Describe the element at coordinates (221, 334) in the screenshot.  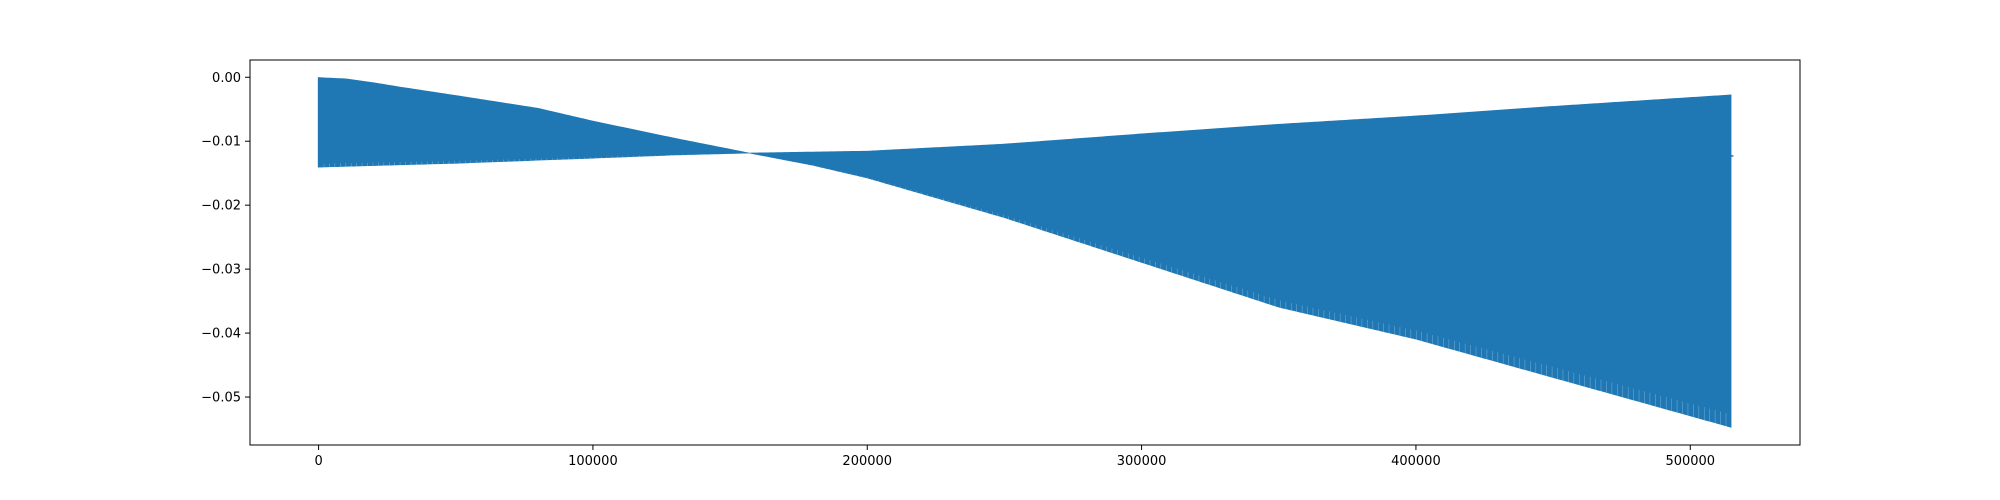
I see `y-tick-label-4: −0.04` at that location.